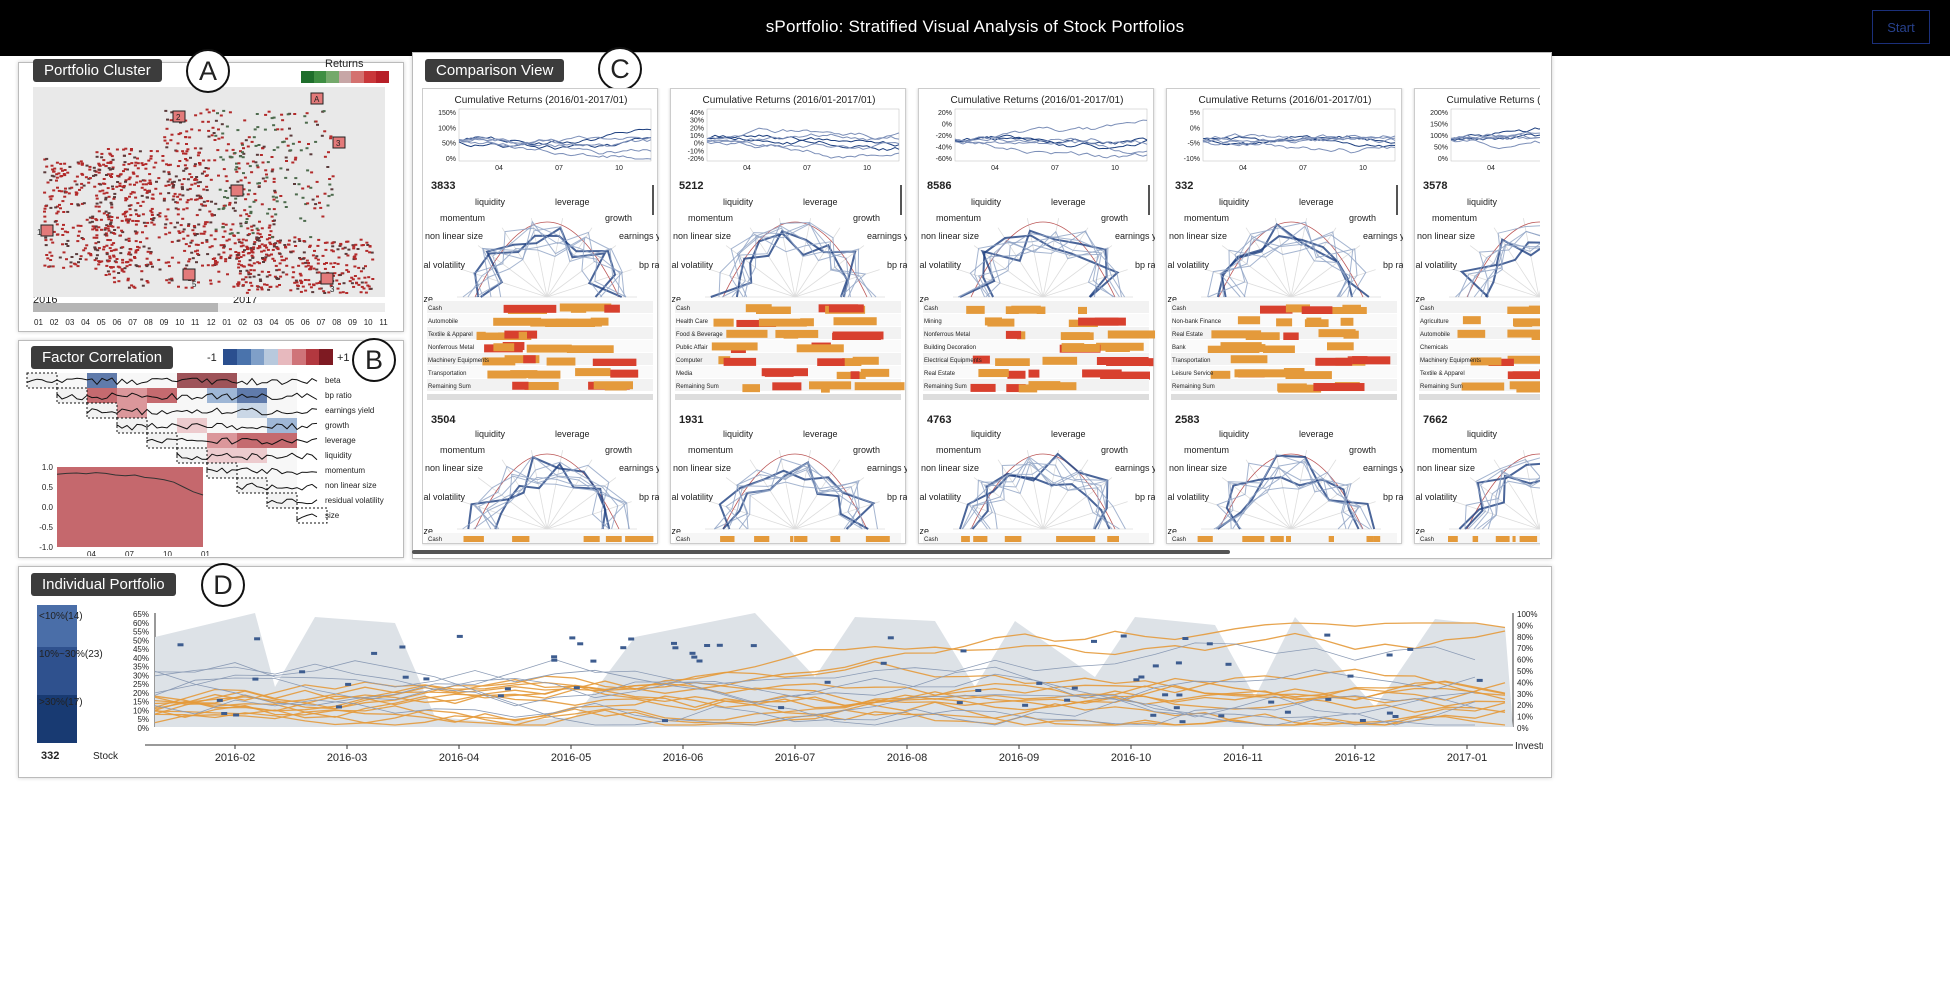 Image resolution: width=1950 pixels, height=982 pixels. I want to click on start-button: Start, so click(1901, 27).